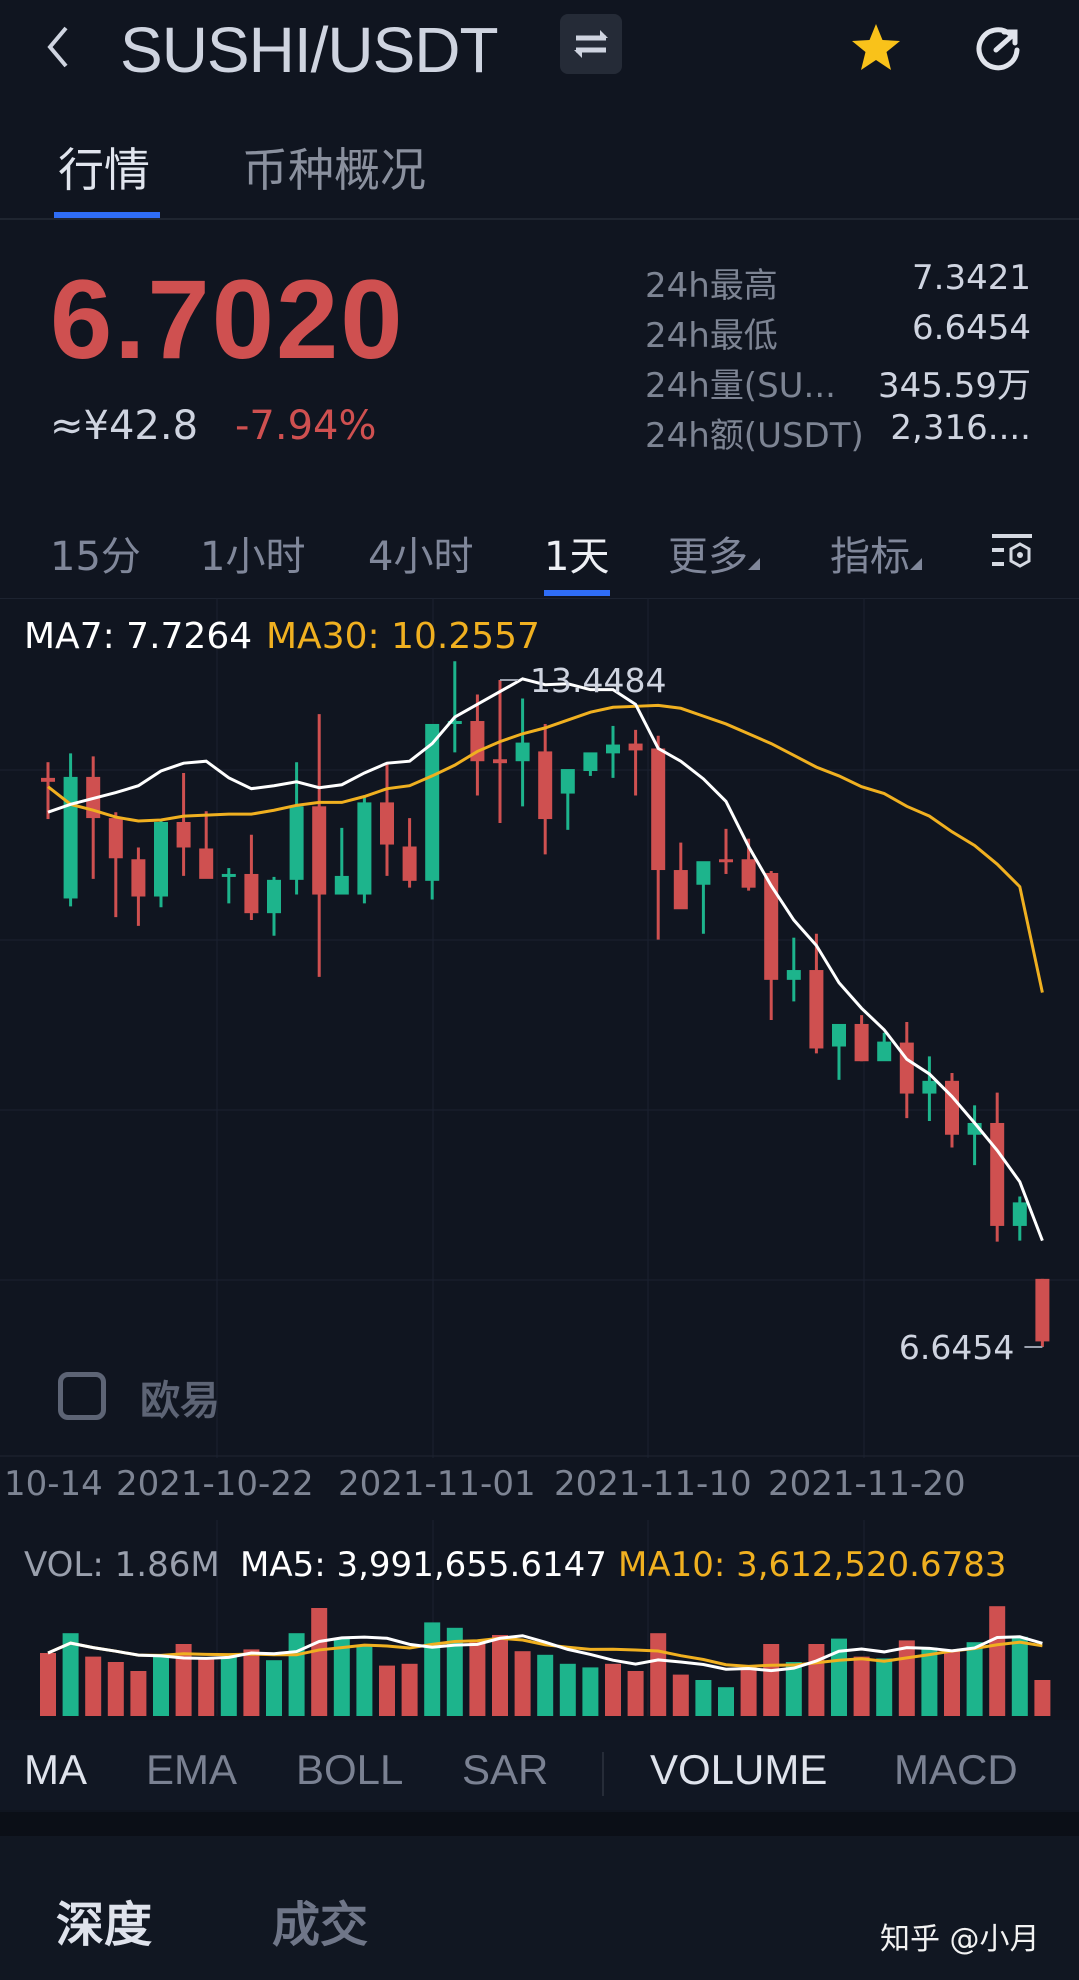 The height and width of the screenshot is (1980, 1079). Describe the element at coordinates (505, 1769) in the screenshot. I see `indicator-sar: SAR` at that location.